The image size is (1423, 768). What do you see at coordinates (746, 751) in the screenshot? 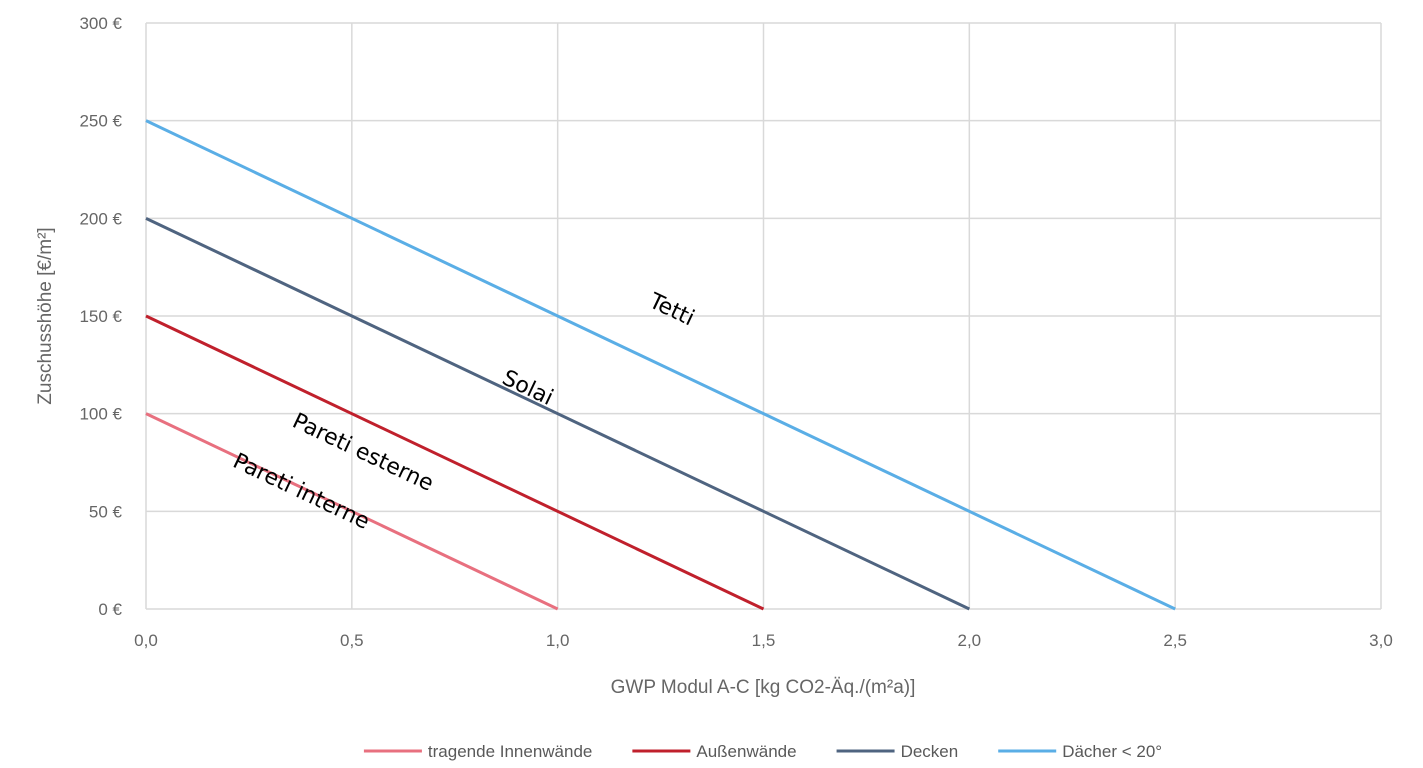
I see `legend-label: Außenwände` at bounding box center [746, 751].